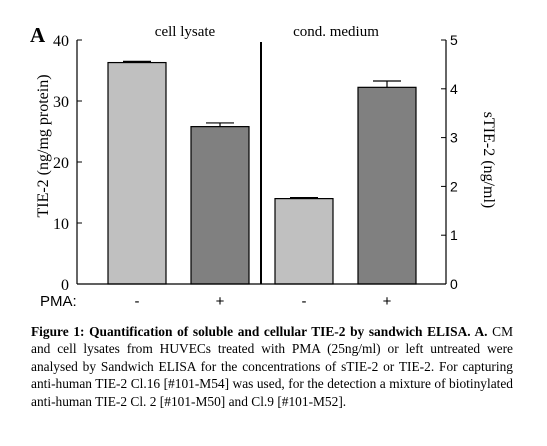 Image resolution: width=547 pixels, height=446 pixels. Describe the element at coordinates (454, 284) in the screenshot. I see `right-tick-label: 0` at that location.